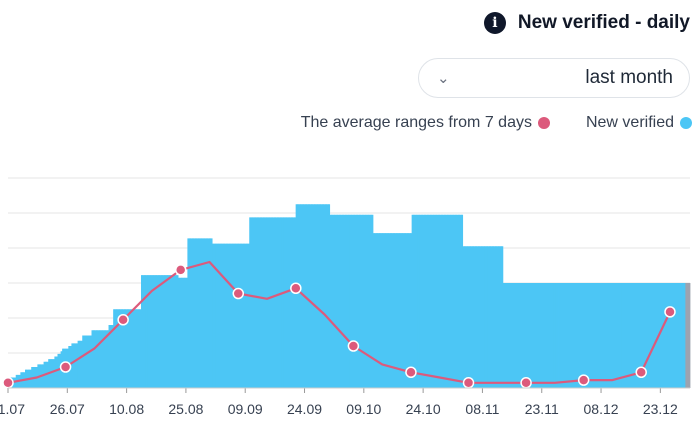 This screenshot has width=700, height=443. Describe the element at coordinates (425, 123) in the screenshot. I see `legend-item-average: The average ranges from 7 days` at that location.